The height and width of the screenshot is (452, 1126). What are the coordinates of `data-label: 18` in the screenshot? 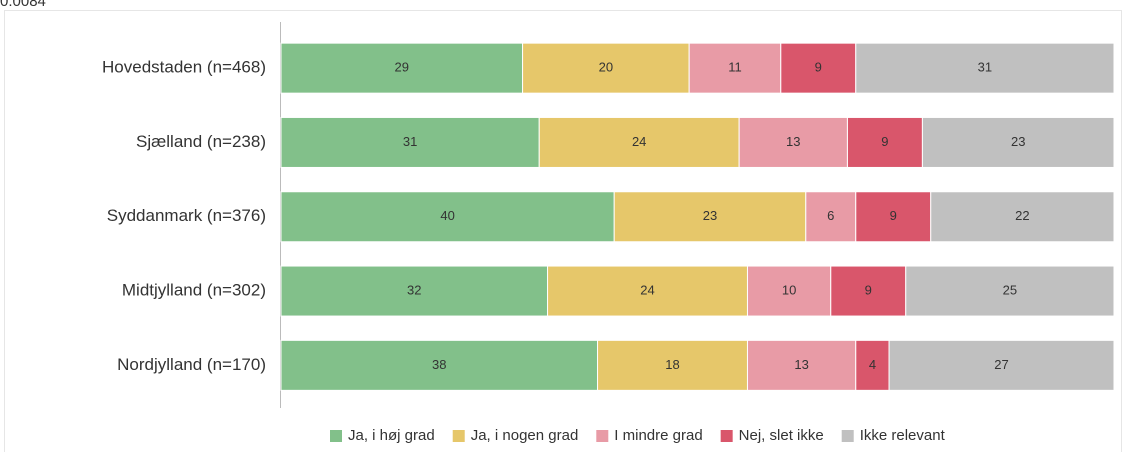 It's located at (672, 364).